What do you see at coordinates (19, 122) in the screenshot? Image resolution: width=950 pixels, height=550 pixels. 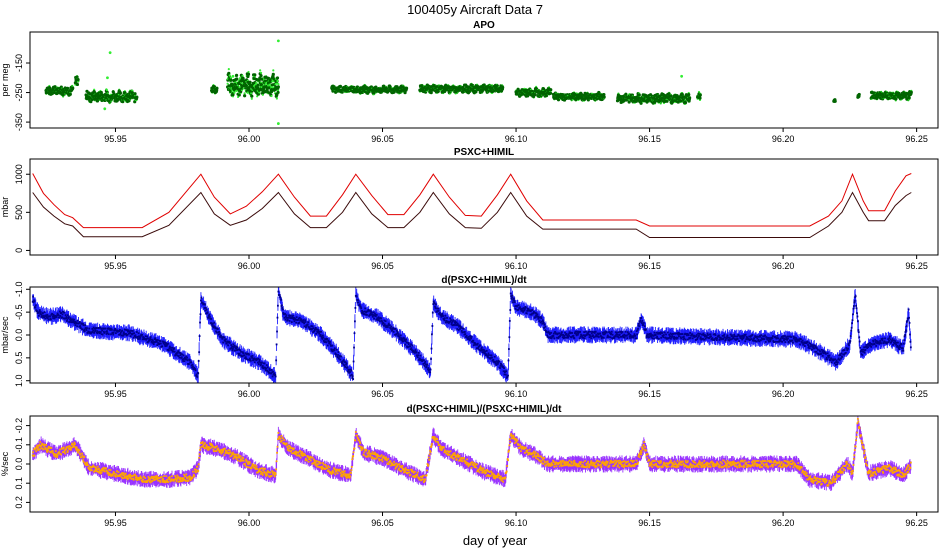 I see `y-tick-label: -350` at bounding box center [19, 122].